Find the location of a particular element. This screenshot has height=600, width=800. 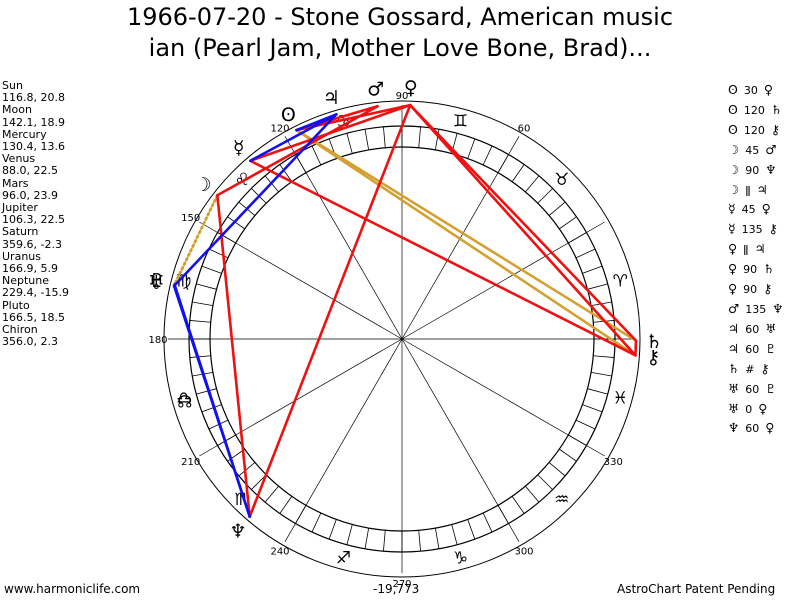

planet-name-neptune: Neptune is located at coordinates (26, 281).